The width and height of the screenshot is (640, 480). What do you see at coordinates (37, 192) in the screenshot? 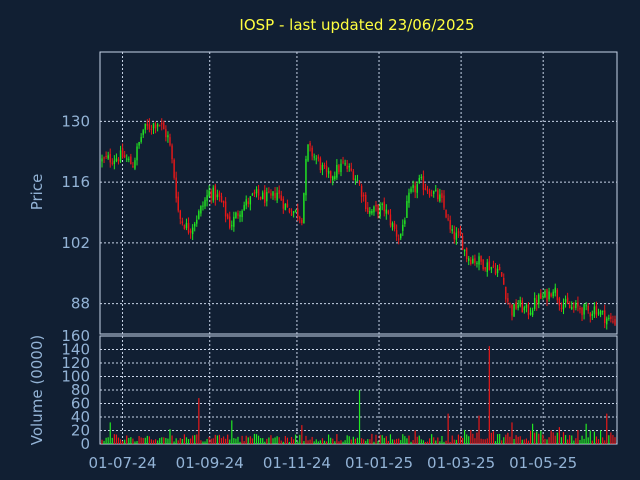
I see `price-axis-label: Price` at bounding box center [37, 192].